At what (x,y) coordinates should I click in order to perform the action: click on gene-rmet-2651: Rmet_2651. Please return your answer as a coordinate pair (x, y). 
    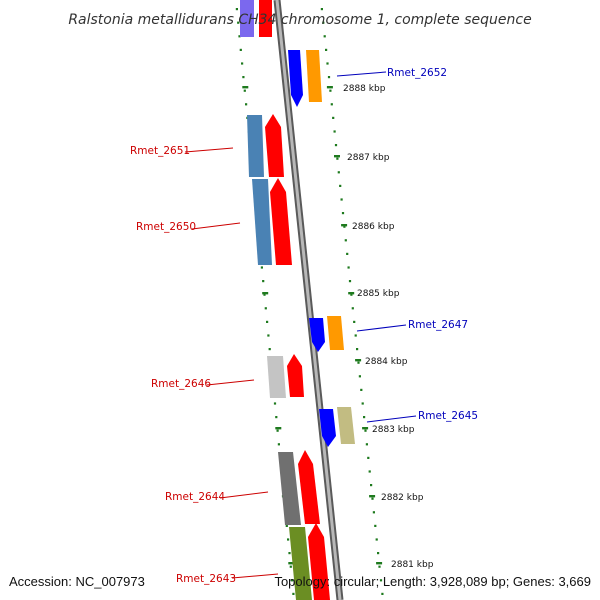
    Looking at the image, I should click on (207, 145).